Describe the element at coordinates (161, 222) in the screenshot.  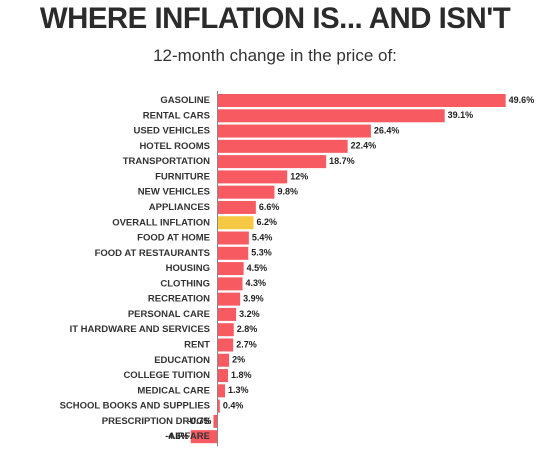
I see `category-label-overall-inflation: OVERALL INFLATION` at that location.